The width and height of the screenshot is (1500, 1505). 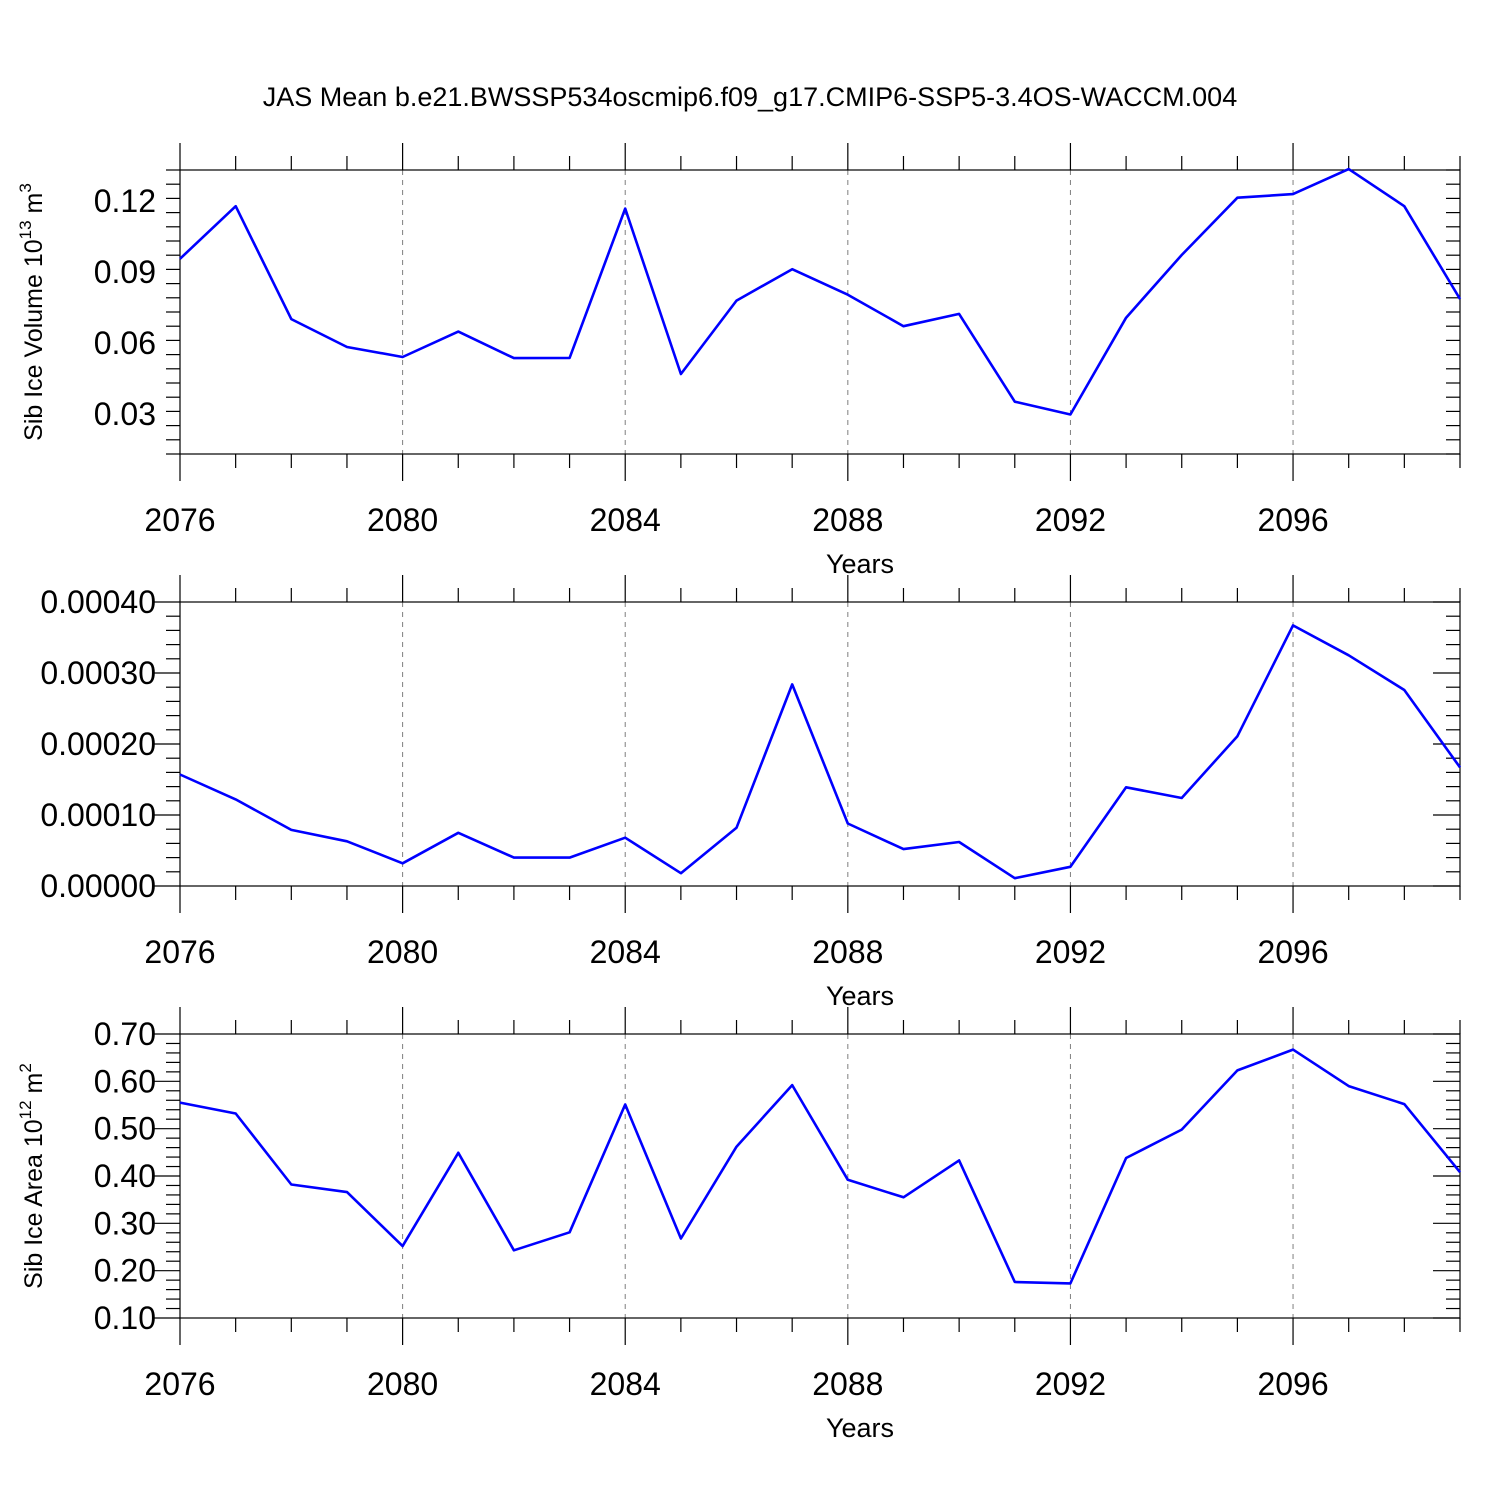 What do you see at coordinates (34, 1204) in the screenshot?
I see `y-axis-title-base: Sib Ice Area 10` at bounding box center [34, 1204].